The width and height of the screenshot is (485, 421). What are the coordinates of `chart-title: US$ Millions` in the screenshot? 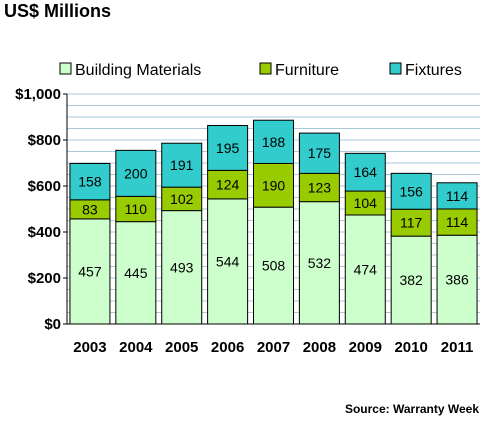 It's located at (57, 11).